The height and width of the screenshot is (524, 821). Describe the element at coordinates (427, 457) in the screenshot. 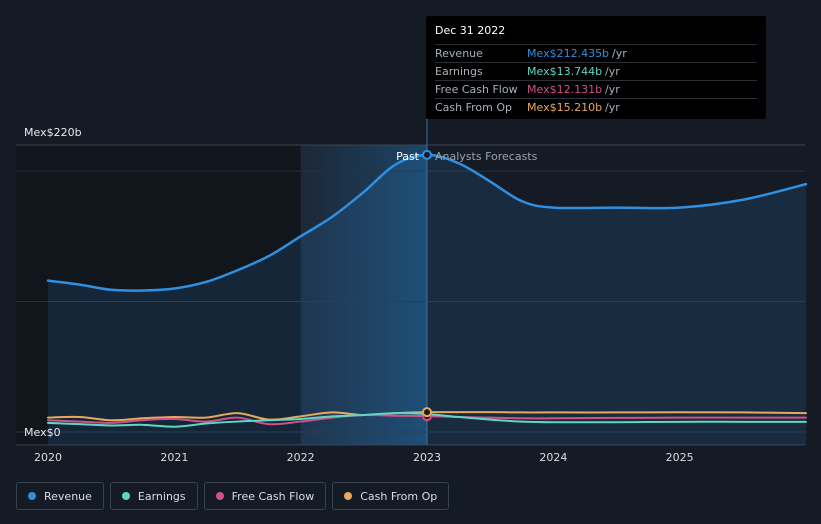

I see `x-tick-label: 2023` at that location.